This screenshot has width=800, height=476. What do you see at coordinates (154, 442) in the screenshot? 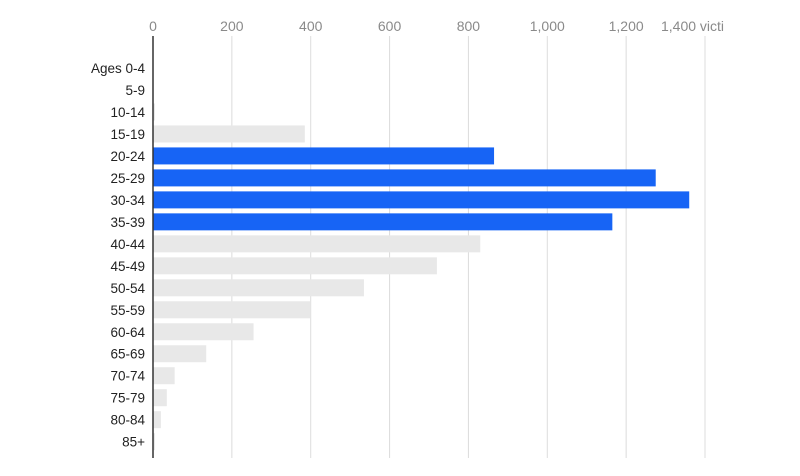
I see `bar-85+` at bounding box center [154, 442].